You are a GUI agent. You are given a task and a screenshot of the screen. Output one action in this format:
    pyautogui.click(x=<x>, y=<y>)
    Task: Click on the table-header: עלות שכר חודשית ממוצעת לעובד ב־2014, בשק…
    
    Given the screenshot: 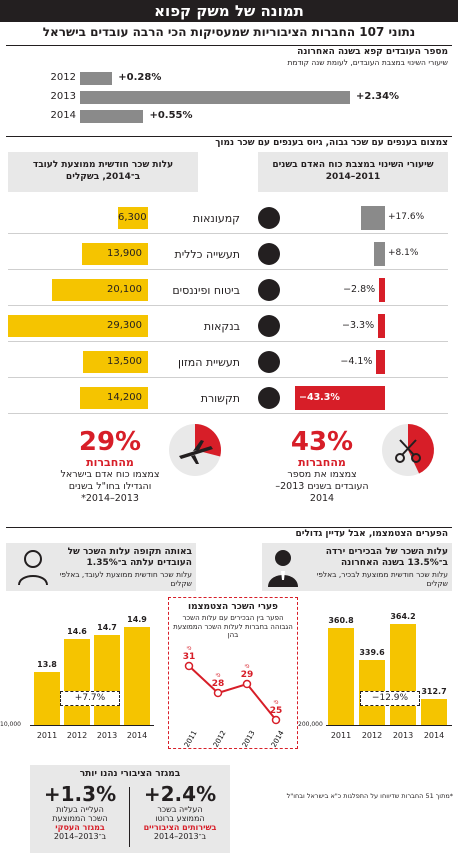 What is the action you would take?
    pyautogui.click(x=228, y=173)
    